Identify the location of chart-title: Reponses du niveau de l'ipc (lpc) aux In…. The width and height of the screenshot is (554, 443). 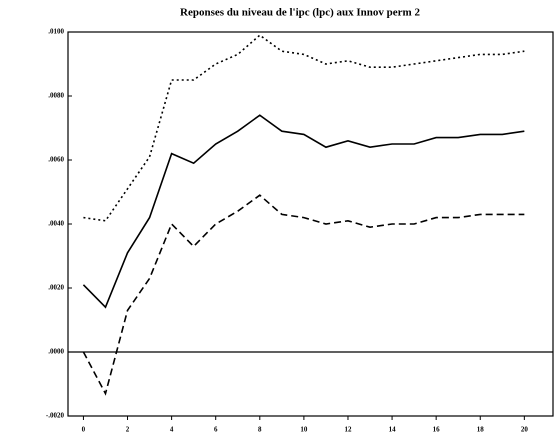
(300, 13).